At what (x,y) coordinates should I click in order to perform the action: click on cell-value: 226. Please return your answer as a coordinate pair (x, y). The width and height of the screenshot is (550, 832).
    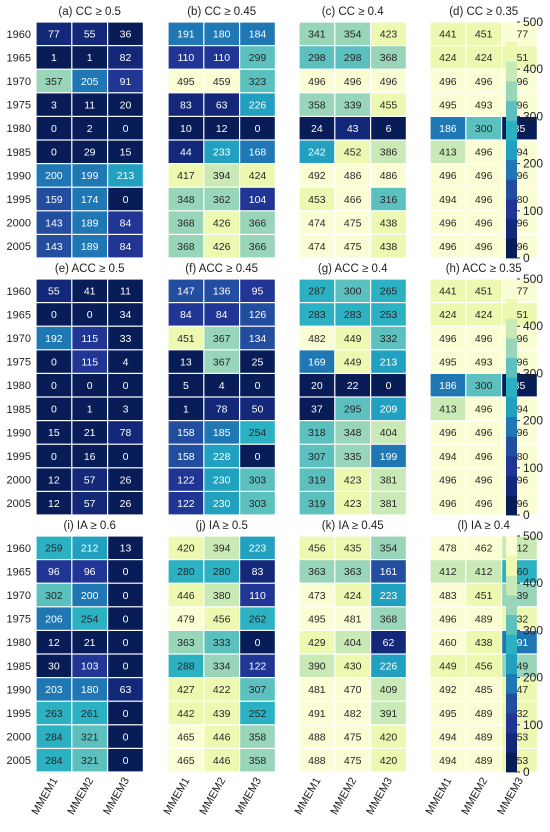
    Looking at the image, I should click on (258, 105).